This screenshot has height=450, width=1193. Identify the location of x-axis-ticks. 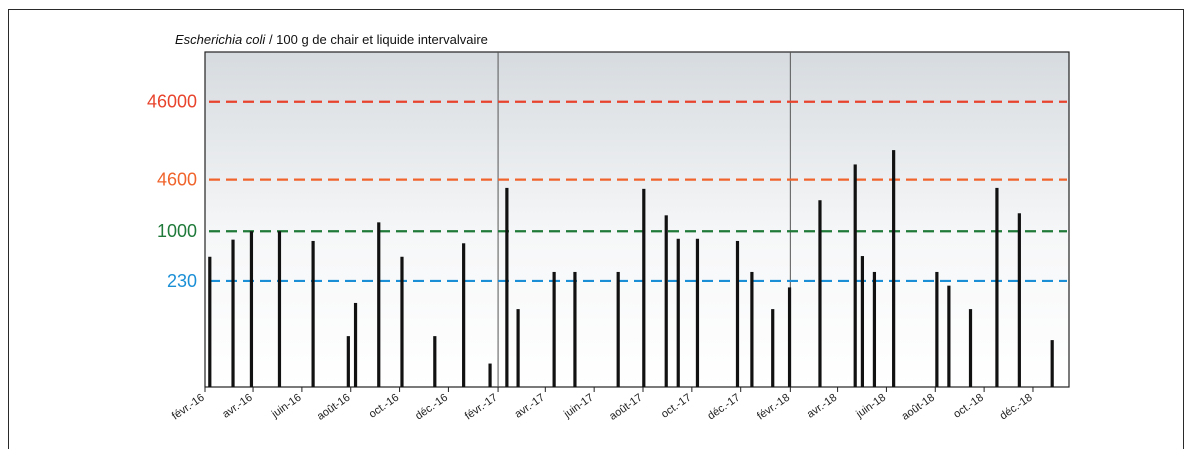
(619, 389).